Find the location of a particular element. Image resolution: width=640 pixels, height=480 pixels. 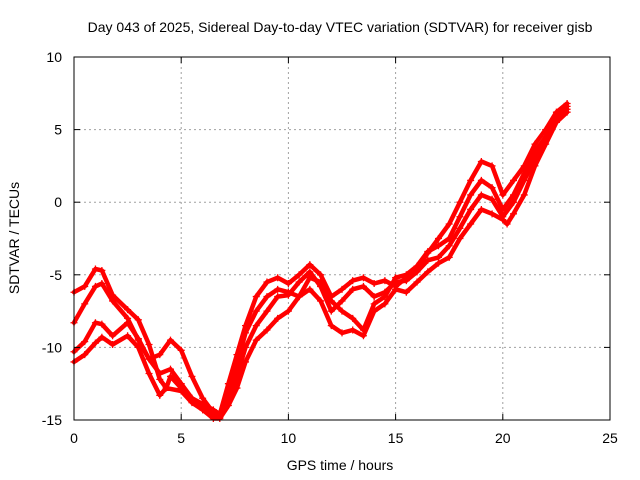

y-tick-label: -10 is located at coordinates (52, 347).